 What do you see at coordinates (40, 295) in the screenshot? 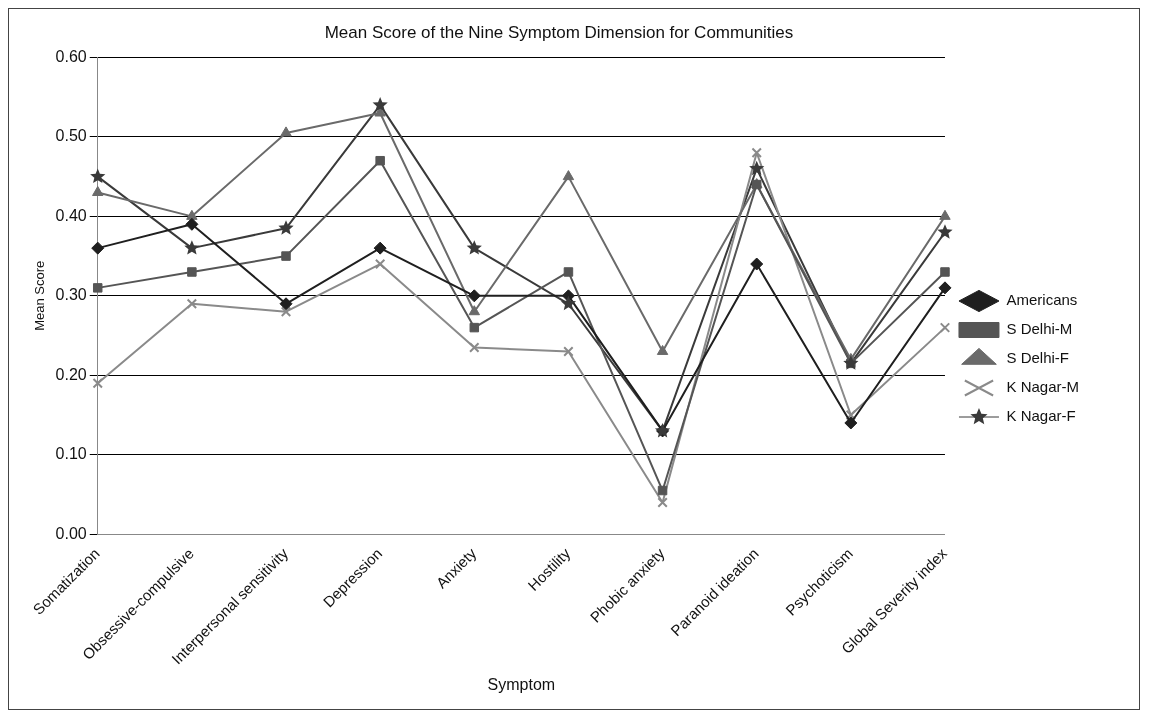
I see `y-axis-title: Mean Score` at bounding box center [40, 295].